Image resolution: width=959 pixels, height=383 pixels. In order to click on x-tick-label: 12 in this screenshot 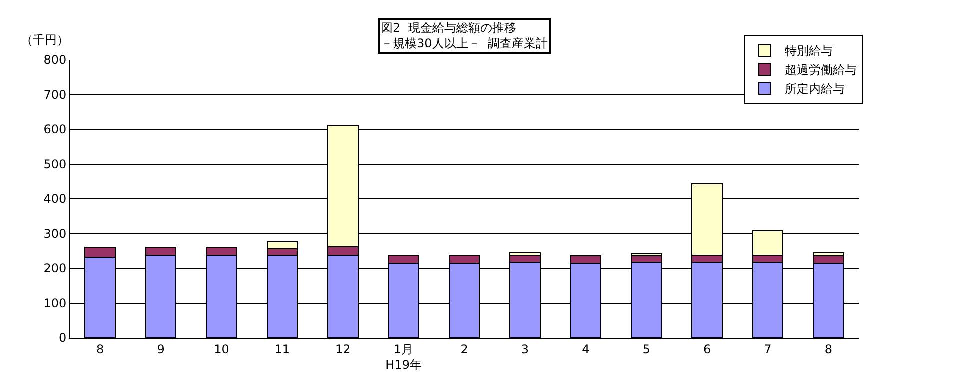, I will do `click(343, 349)`.